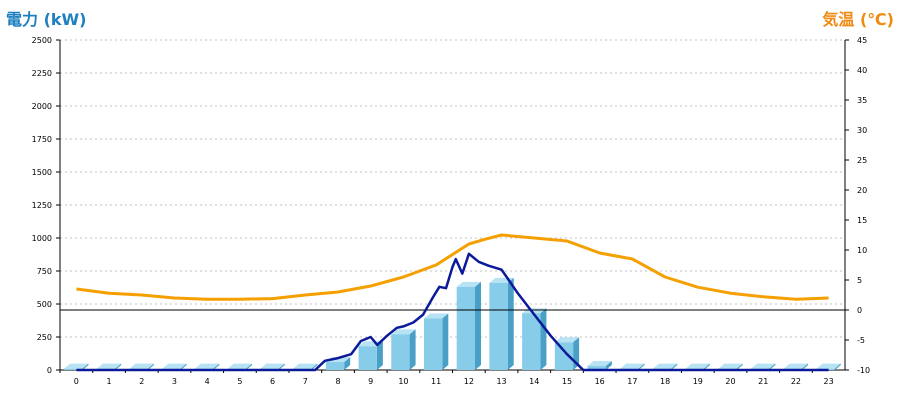 This screenshot has height=404, width=900. What do you see at coordinates (42, 139) in the screenshot?
I see `left-tick-label: 1750` at bounding box center [42, 139].